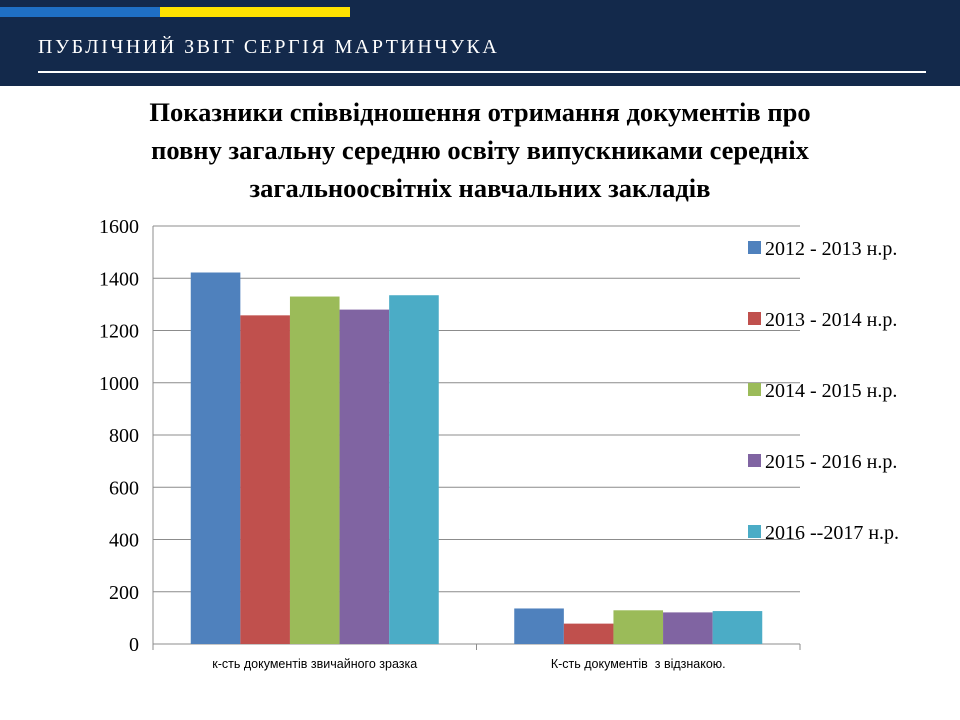 The width and height of the screenshot is (960, 720). I want to click on header-divider, so click(482, 72).